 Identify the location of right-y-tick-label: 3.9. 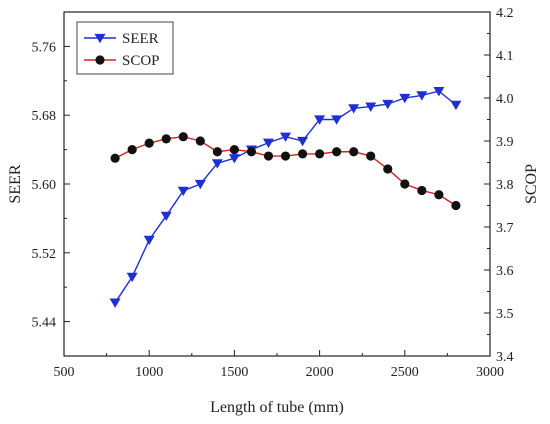
(505, 142).